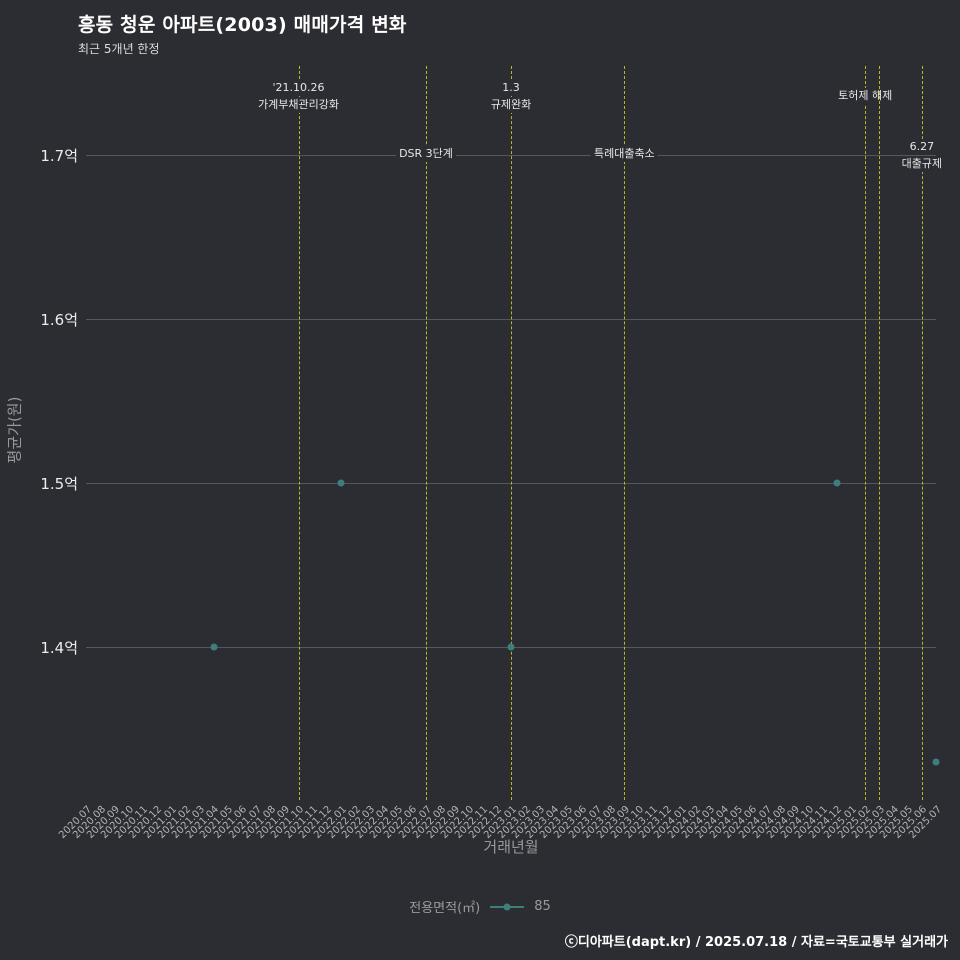 The width and height of the screenshot is (960, 960). What do you see at coordinates (59, 320) in the screenshot?
I see `y-tick-label: 1.6억` at bounding box center [59, 320].